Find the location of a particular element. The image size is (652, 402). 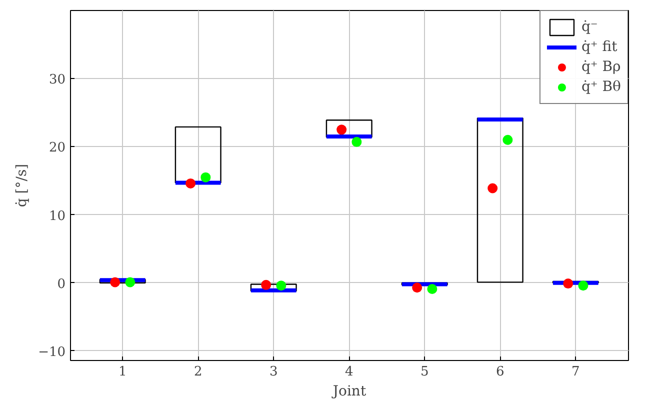

y-tick-label: 0 is located at coordinates (61, 284).